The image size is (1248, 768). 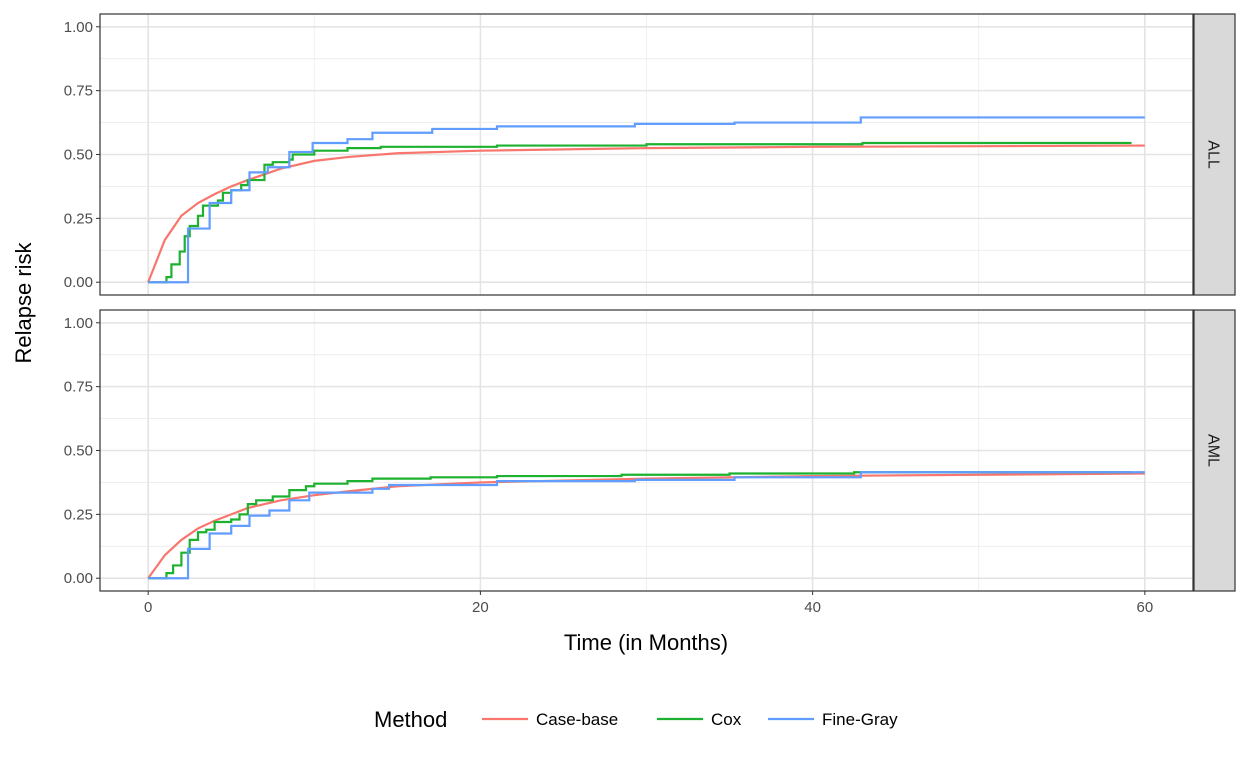 I want to click on legend-item-cox: Cox, so click(x=699, y=719).